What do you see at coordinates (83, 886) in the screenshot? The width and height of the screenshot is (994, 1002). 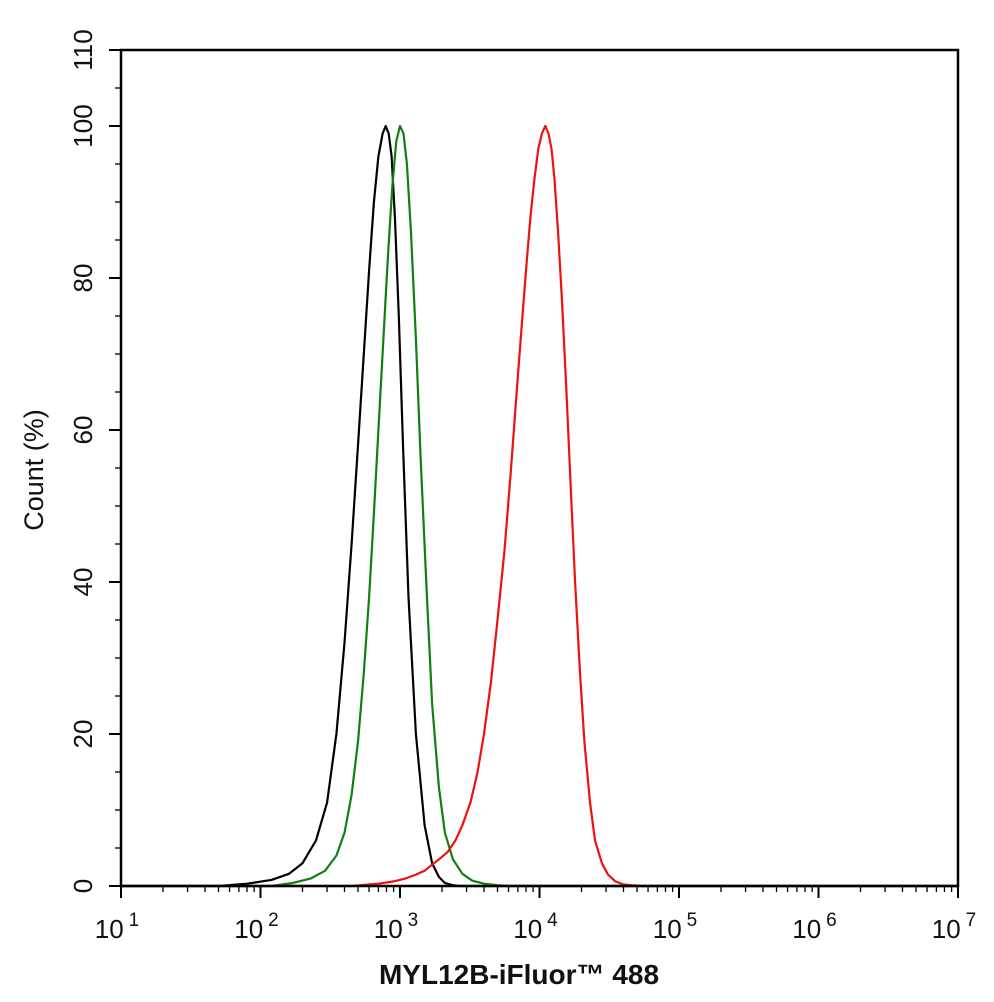 I see `y-tick-label: 0` at bounding box center [83, 886].